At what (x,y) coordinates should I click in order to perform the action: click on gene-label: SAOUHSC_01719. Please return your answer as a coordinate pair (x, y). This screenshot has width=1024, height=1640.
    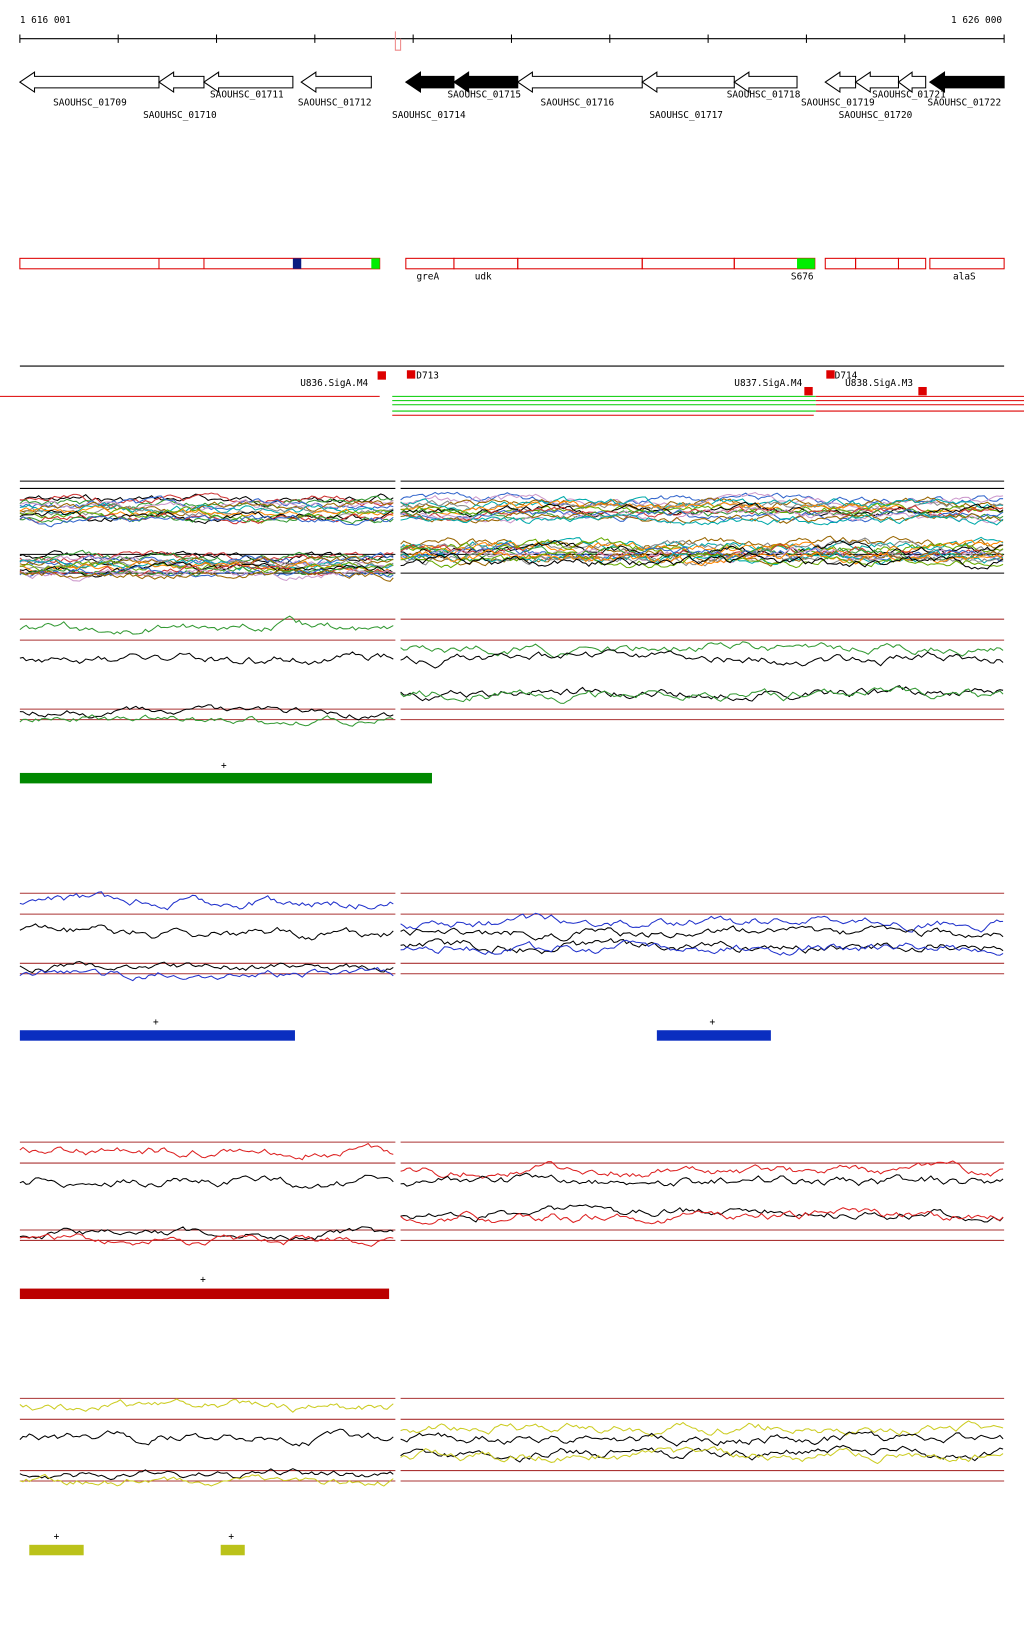
    Looking at the image, I should click on (838, 103).